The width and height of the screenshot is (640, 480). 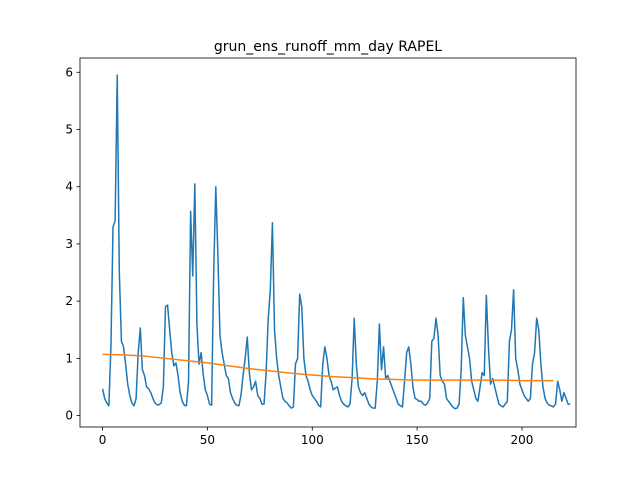 I want to click on y-tick-label: 4, so click(x=69, y=187).